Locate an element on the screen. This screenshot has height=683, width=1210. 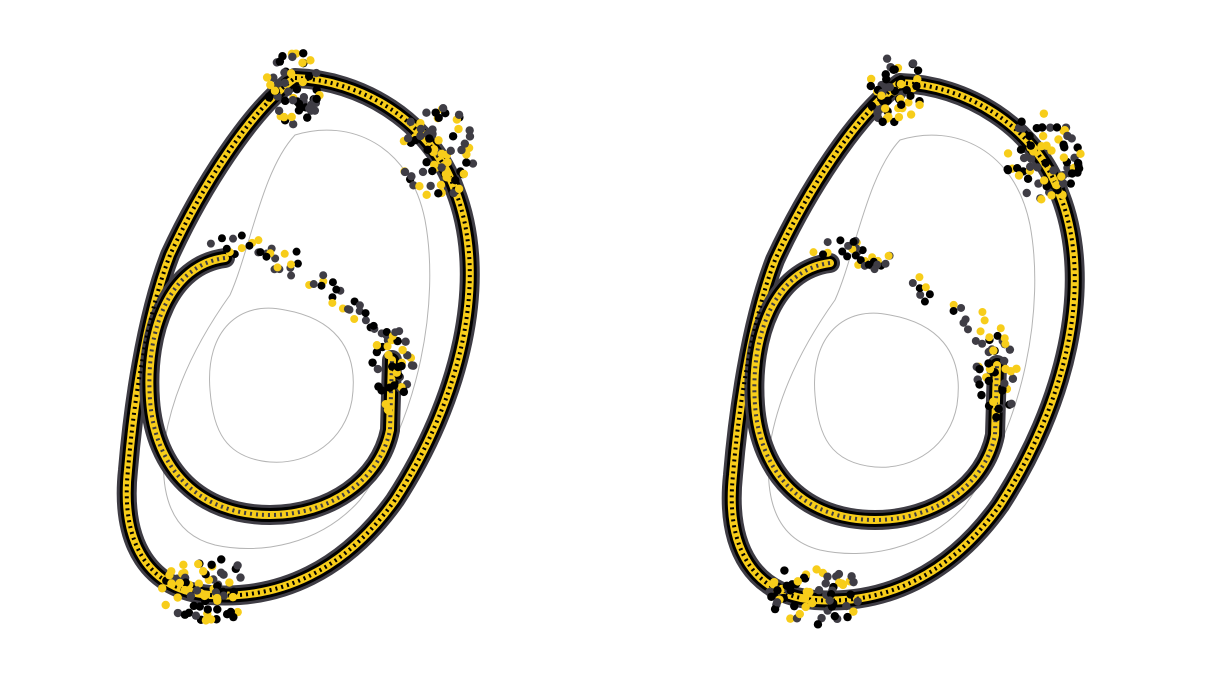
cluster-arc is located at coordinates (305, 291).